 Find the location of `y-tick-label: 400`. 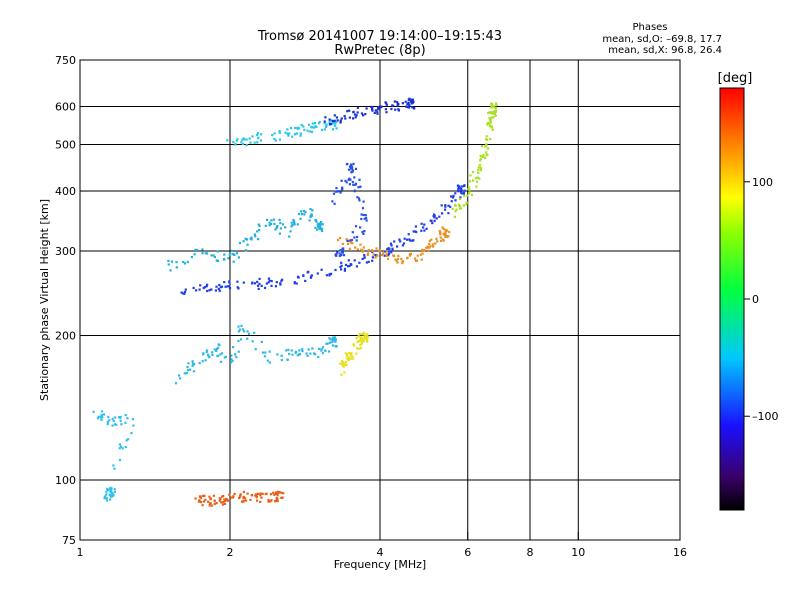

y-tick-label: 400 is located at coordinates (65, 191).